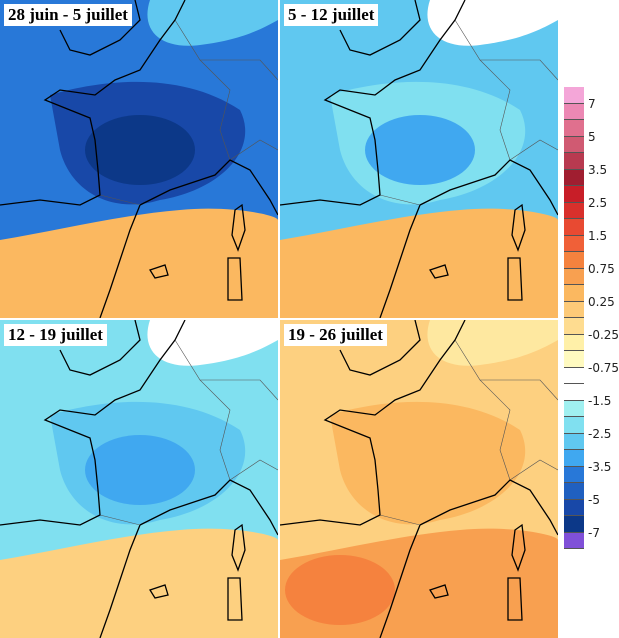 This screenshot has width=619, height=638. Describe the element at coordinates (335, 335) in the screenshot. I see `panel-title: 19 - 26 juillet` at that location.